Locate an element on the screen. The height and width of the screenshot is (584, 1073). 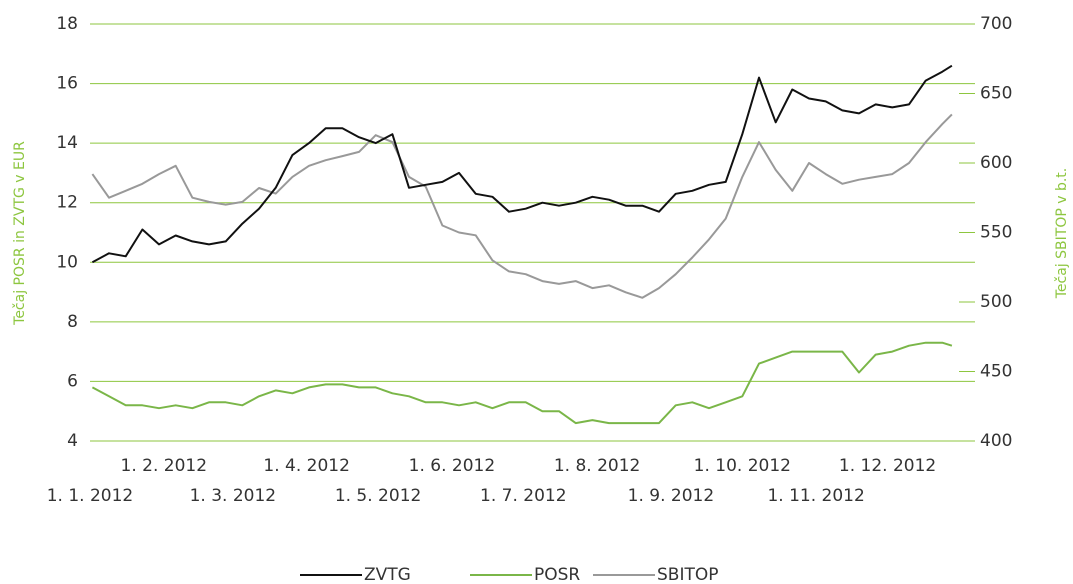
legend-label: SBITOP is located at coordinates (687, 574).